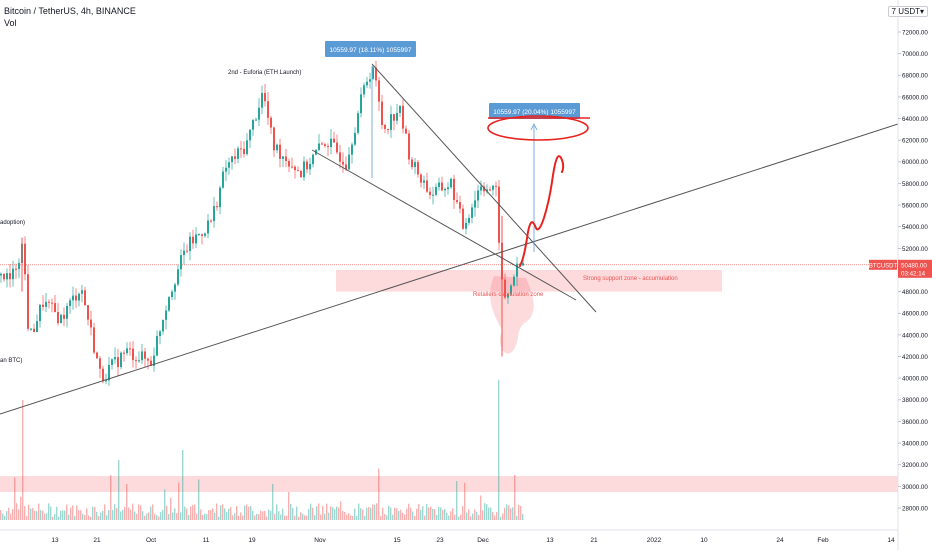 The height and width of the screenshot is (555, 932). Describe the element at coordinates (534, 127) in the screenshot. I see `measure-arrowhead` at that location.